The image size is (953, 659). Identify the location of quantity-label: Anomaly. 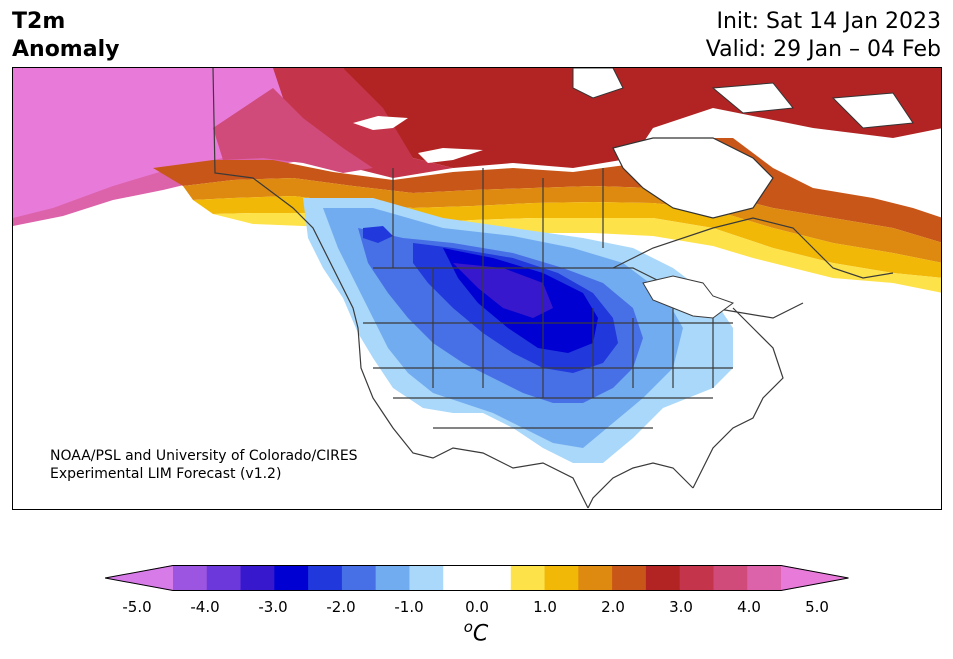
(66, 49).